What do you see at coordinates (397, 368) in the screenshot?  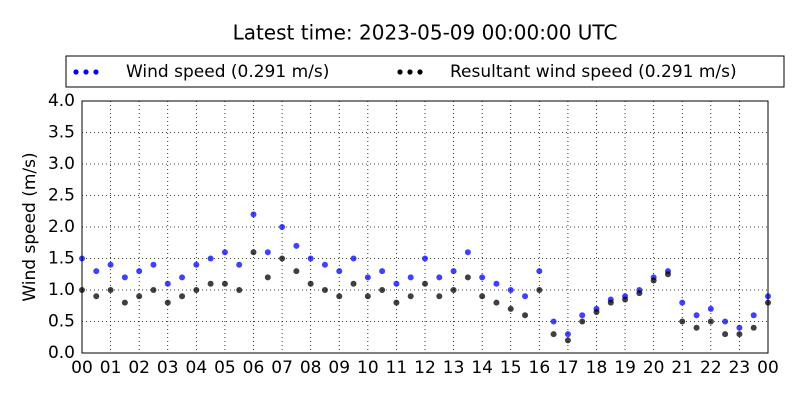 I see `x-tick-label: 11` at bounding box center [397, 368].